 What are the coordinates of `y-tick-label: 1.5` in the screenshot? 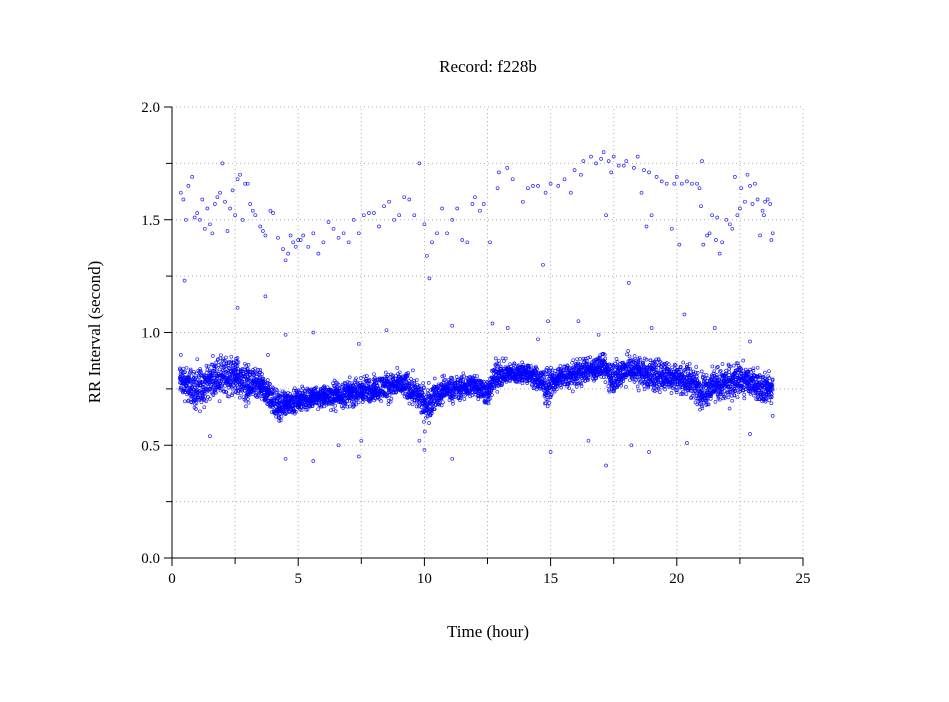 It's located at (150, 221).